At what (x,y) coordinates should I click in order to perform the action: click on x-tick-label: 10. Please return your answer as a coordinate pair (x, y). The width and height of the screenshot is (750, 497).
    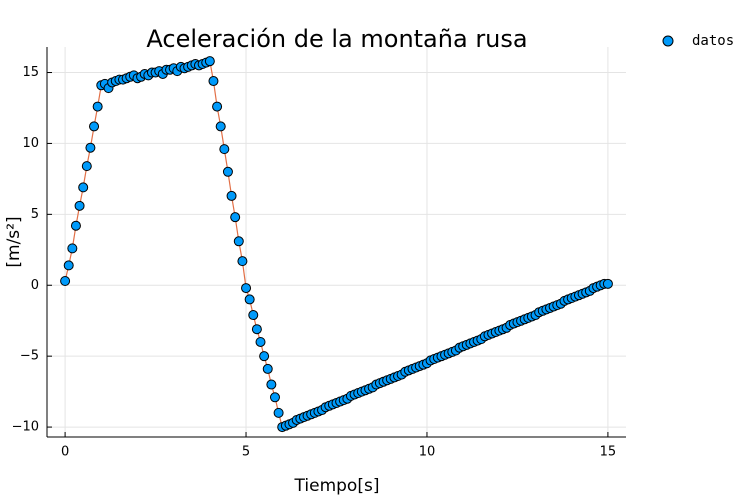
    Looking at the image, I should click on (427, 452).